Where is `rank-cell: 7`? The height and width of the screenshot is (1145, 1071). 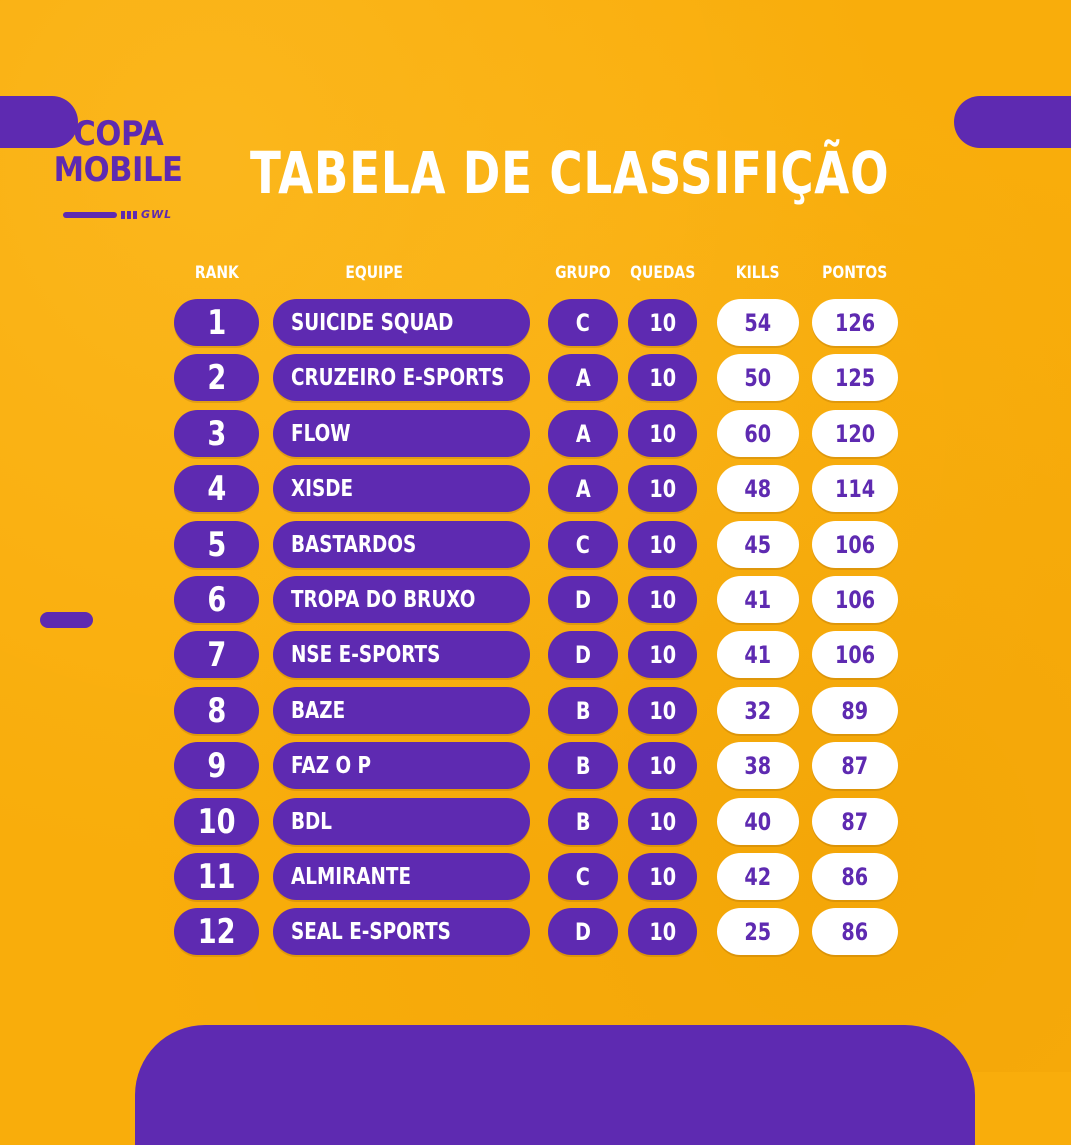 rank-cell: 7 is located at coordinates (216, 654).